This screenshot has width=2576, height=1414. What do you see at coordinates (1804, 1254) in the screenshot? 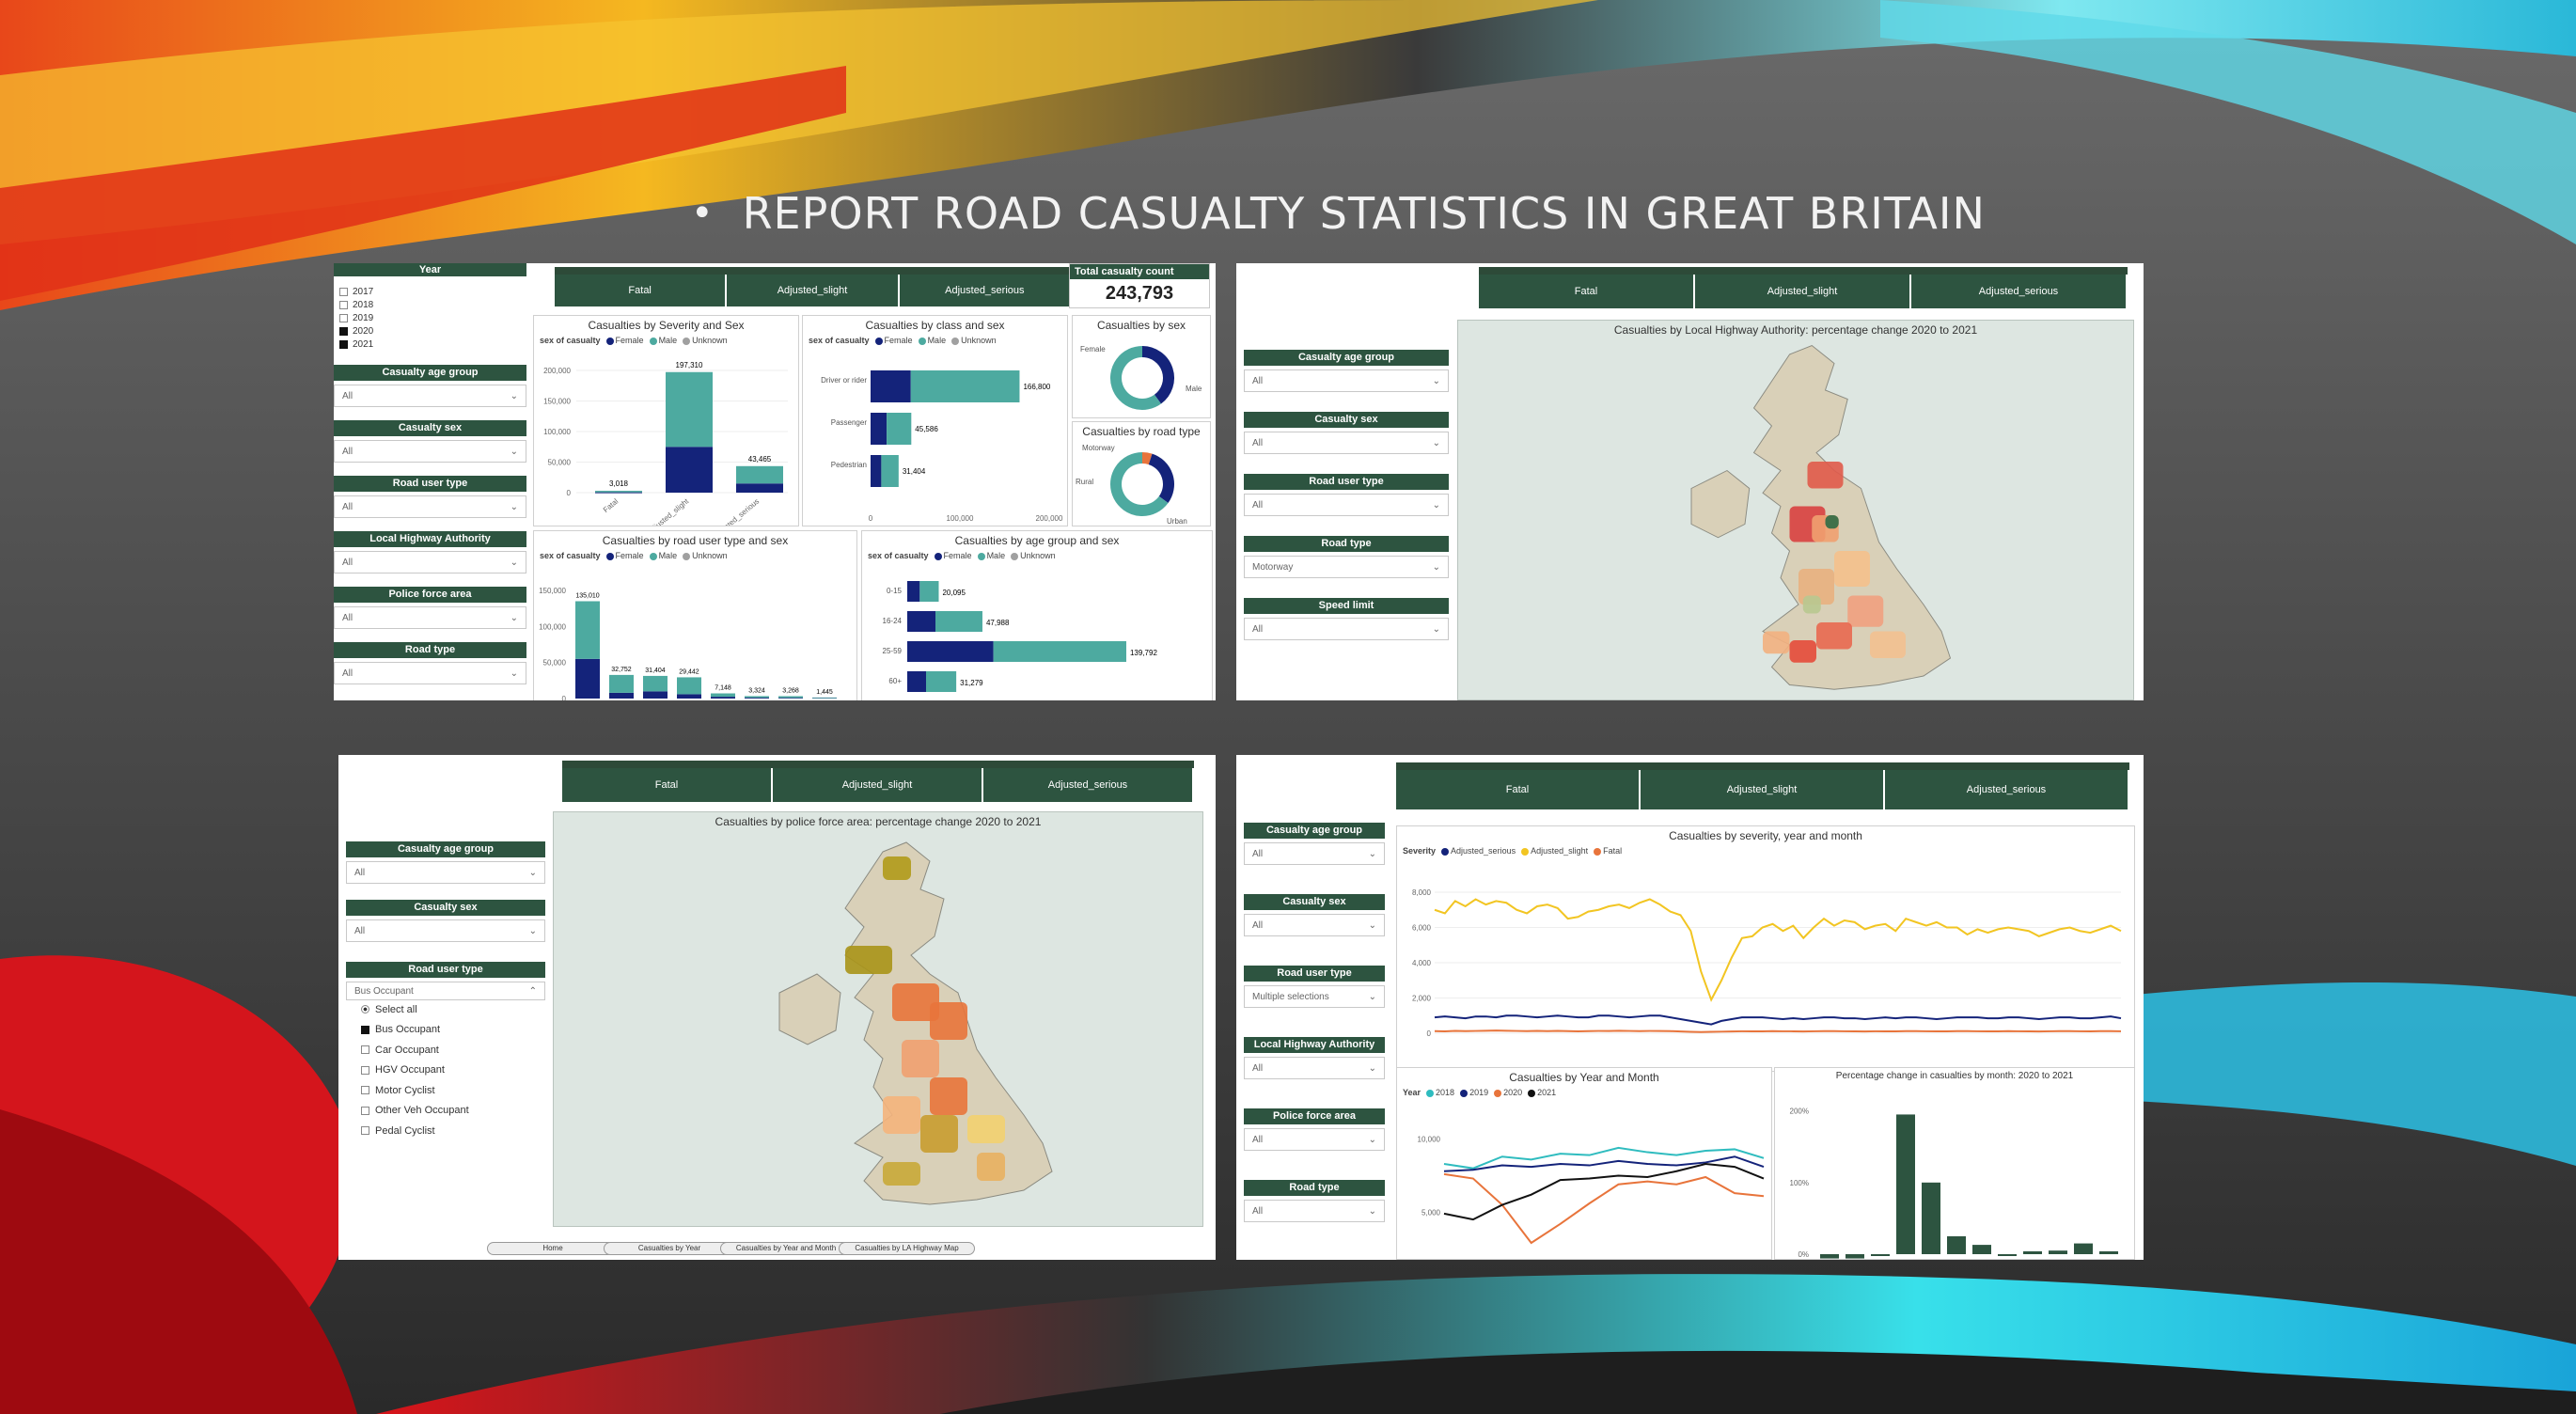
I see `y-tick: 0%` at bounding box center [1804, 1254].